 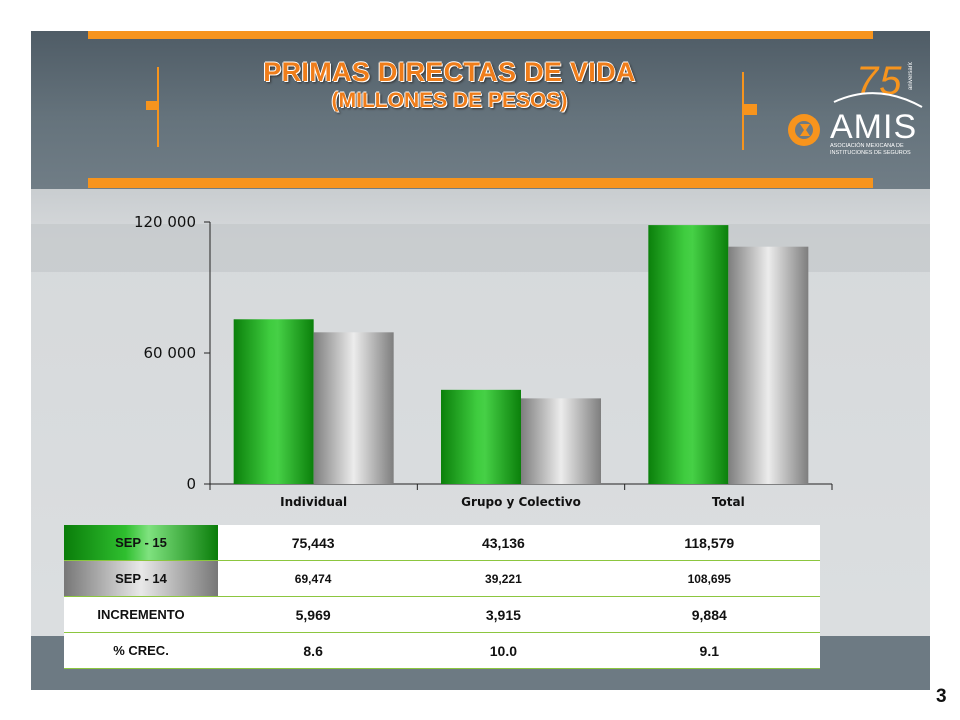 I want to click on logo-line1: ASOCIACIÓN MEXICANA DE, so click(x=867, y=145).